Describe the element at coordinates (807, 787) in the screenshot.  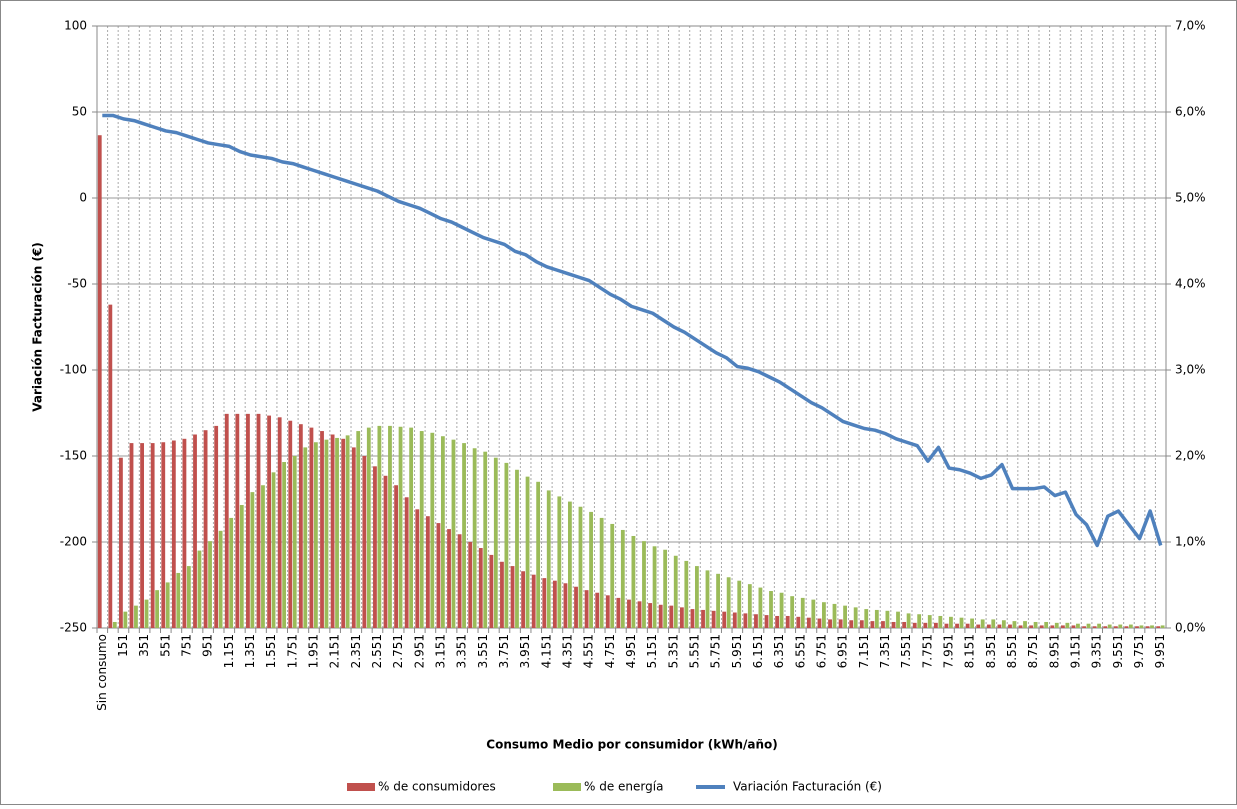
I see `legend-label: Variación Facturación (€)` at that location.